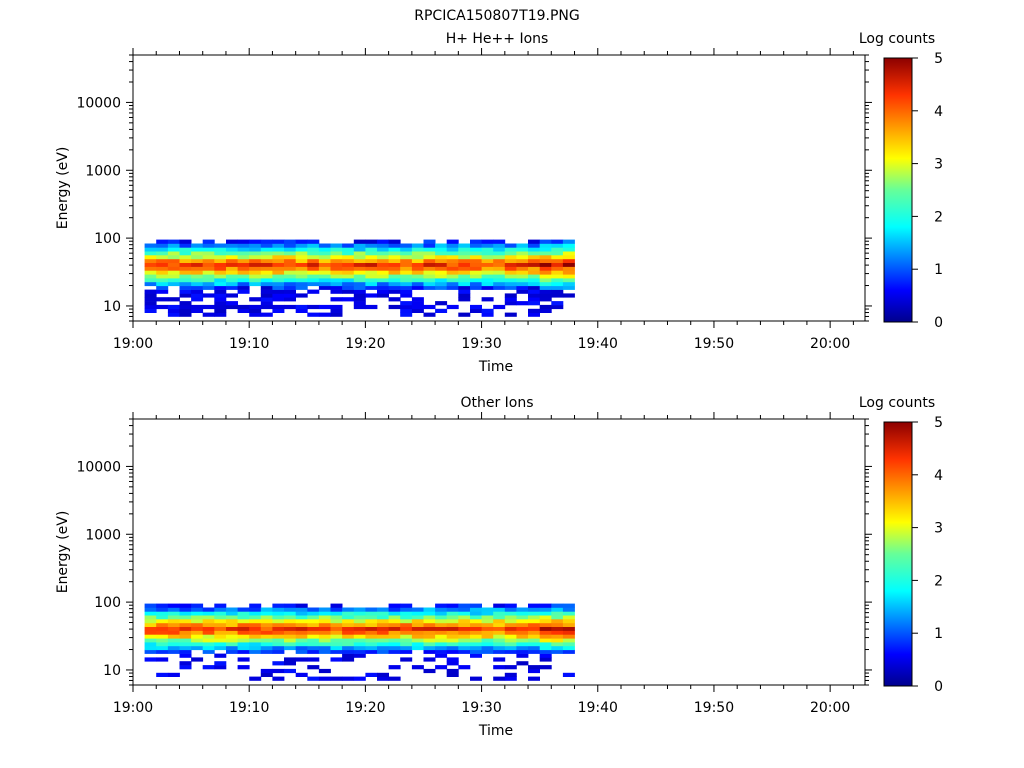  What do you see at coordinates (901, 545) in the screenshot?
I see `panel-bottom-colorbar: Log counts 0 1 2 3 4 5` at bounding box center [901, 545].